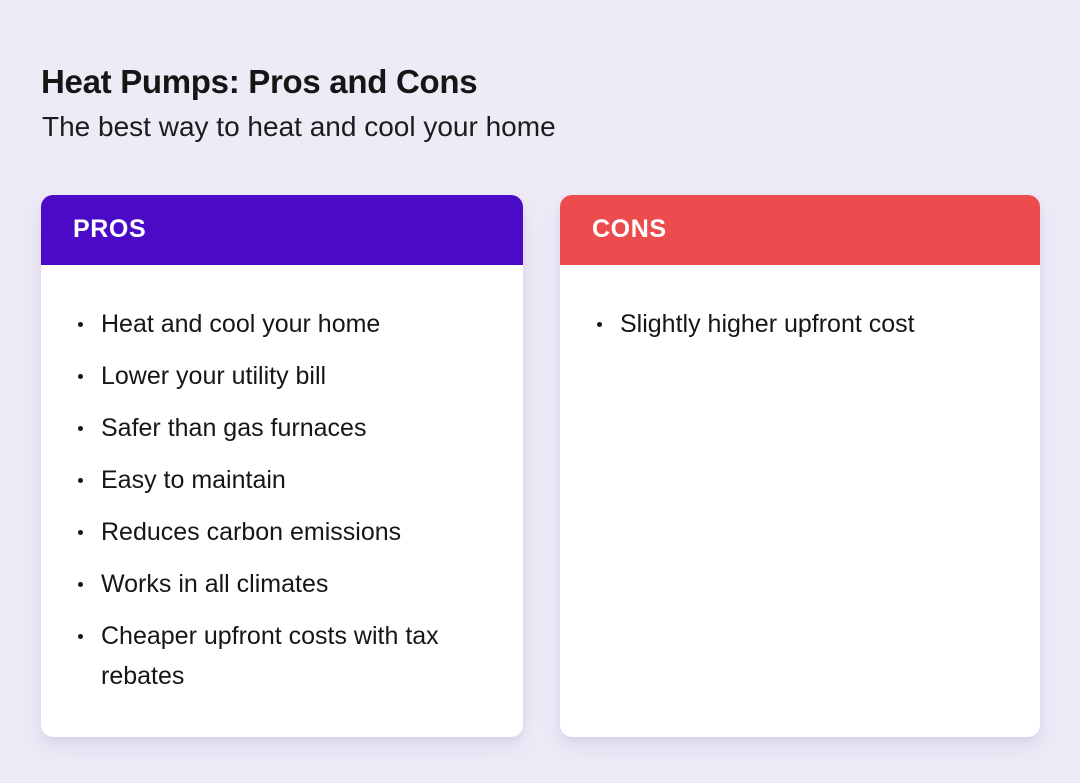 The height and width of the screenshot is (783, 1080). What do you see at coordinates (800, 229) in the screenshot?
I see `cons-header: CONS` at bounding box center [800, 229].